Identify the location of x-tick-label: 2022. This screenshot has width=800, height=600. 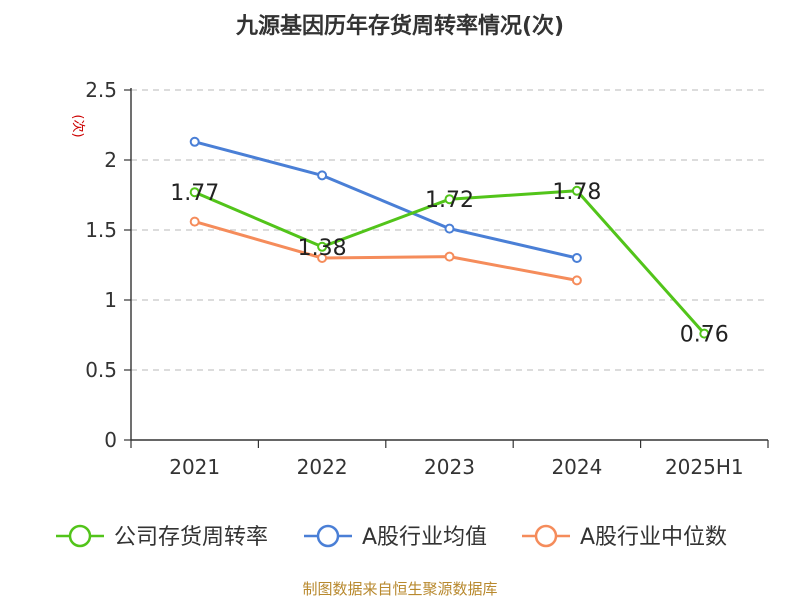
(322, 467).